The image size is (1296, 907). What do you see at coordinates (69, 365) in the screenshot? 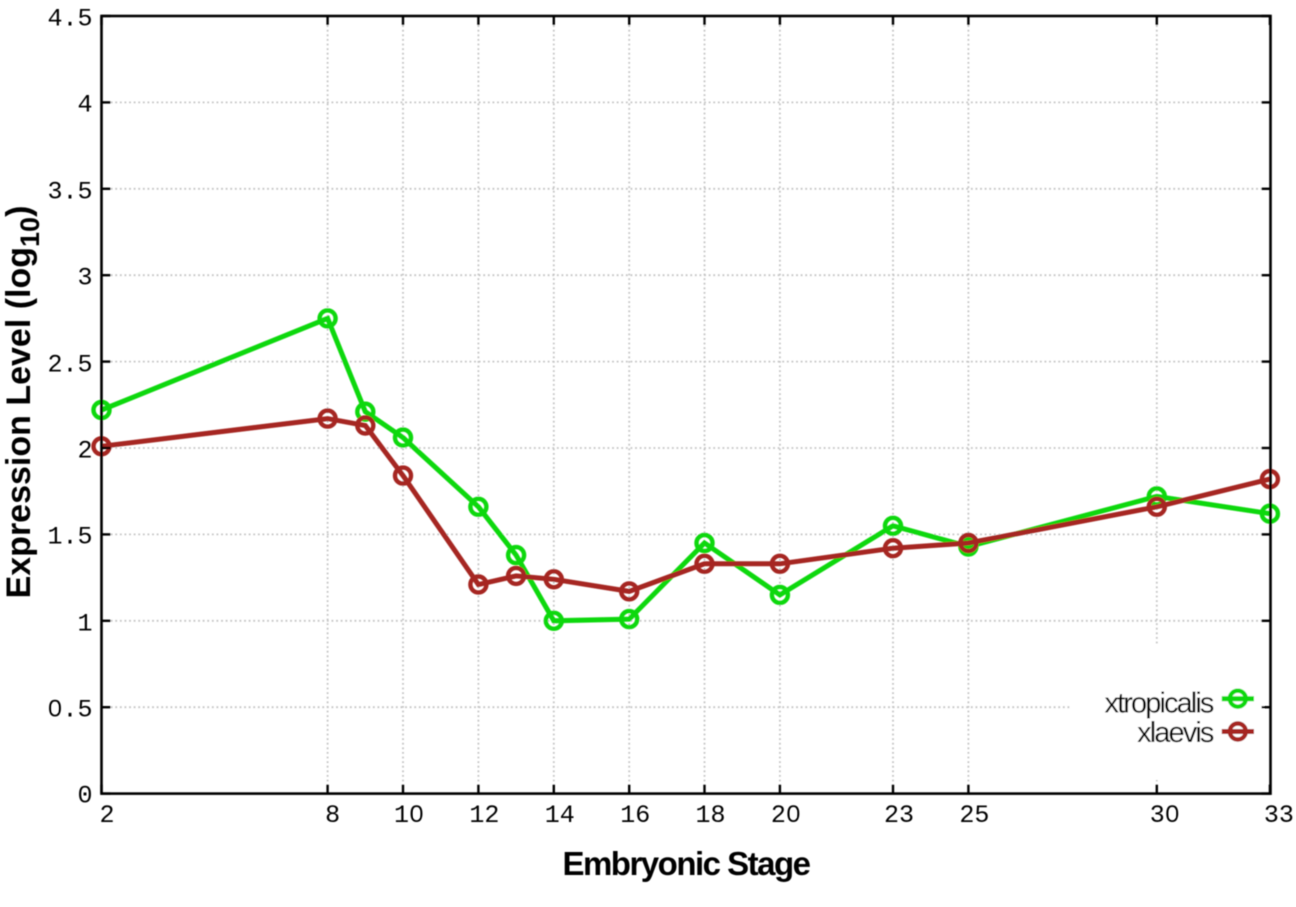
I see `svg-text: 2.5` at bounding box center [69, 365].